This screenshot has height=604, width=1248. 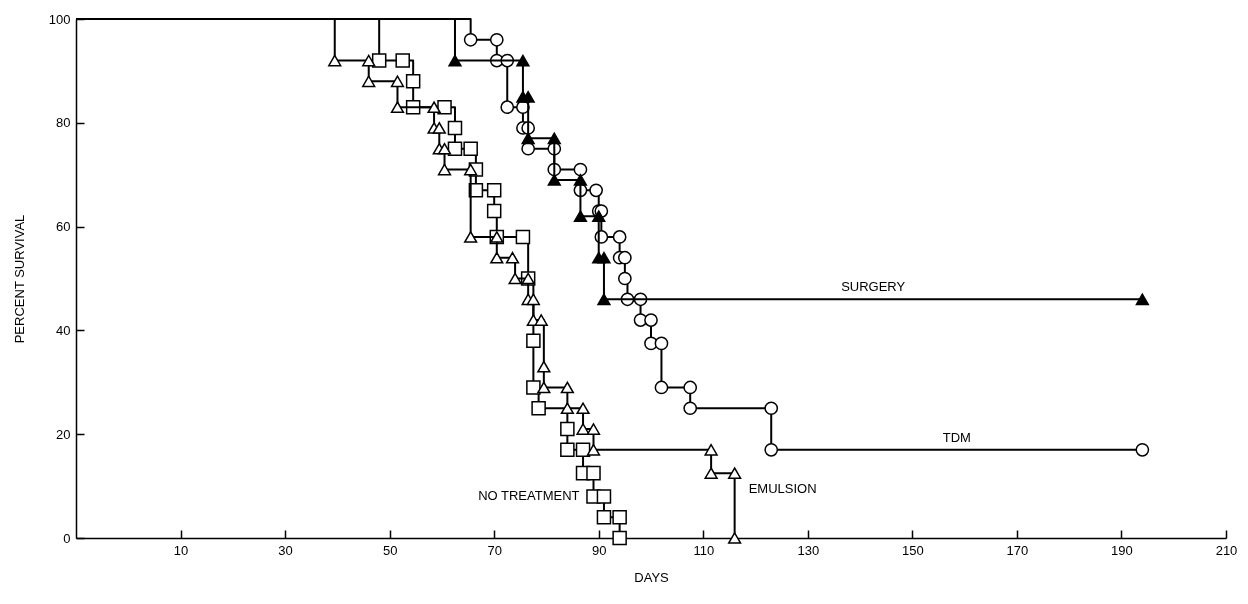 What do you see at coordinates (285, 550) in the screenshot?
I see `x-tick-label: 30` at bounding box center [285, 550].